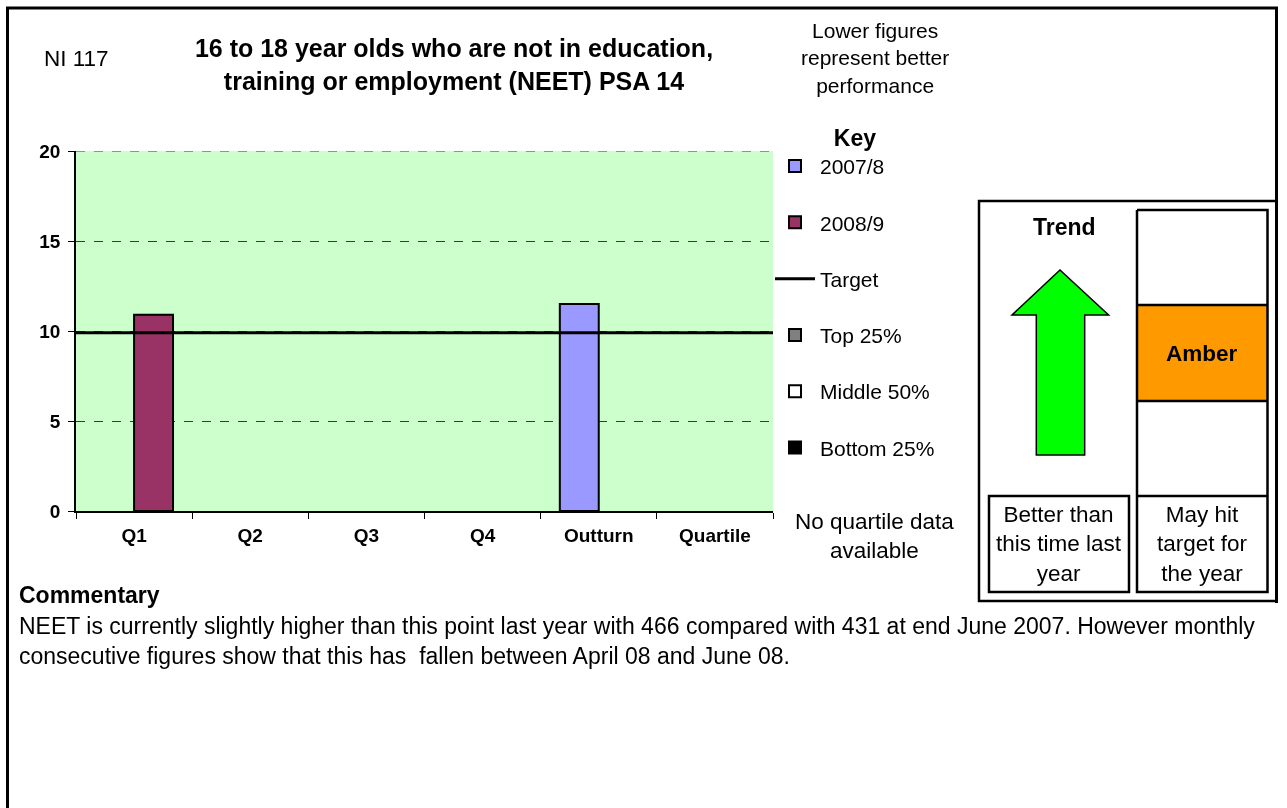 The height and width of the screenshot is (808, 1287). What do you see at coordinates (76, 58) in the screenshot?
I see `text: NI 117` at bounding box center [76, 58].